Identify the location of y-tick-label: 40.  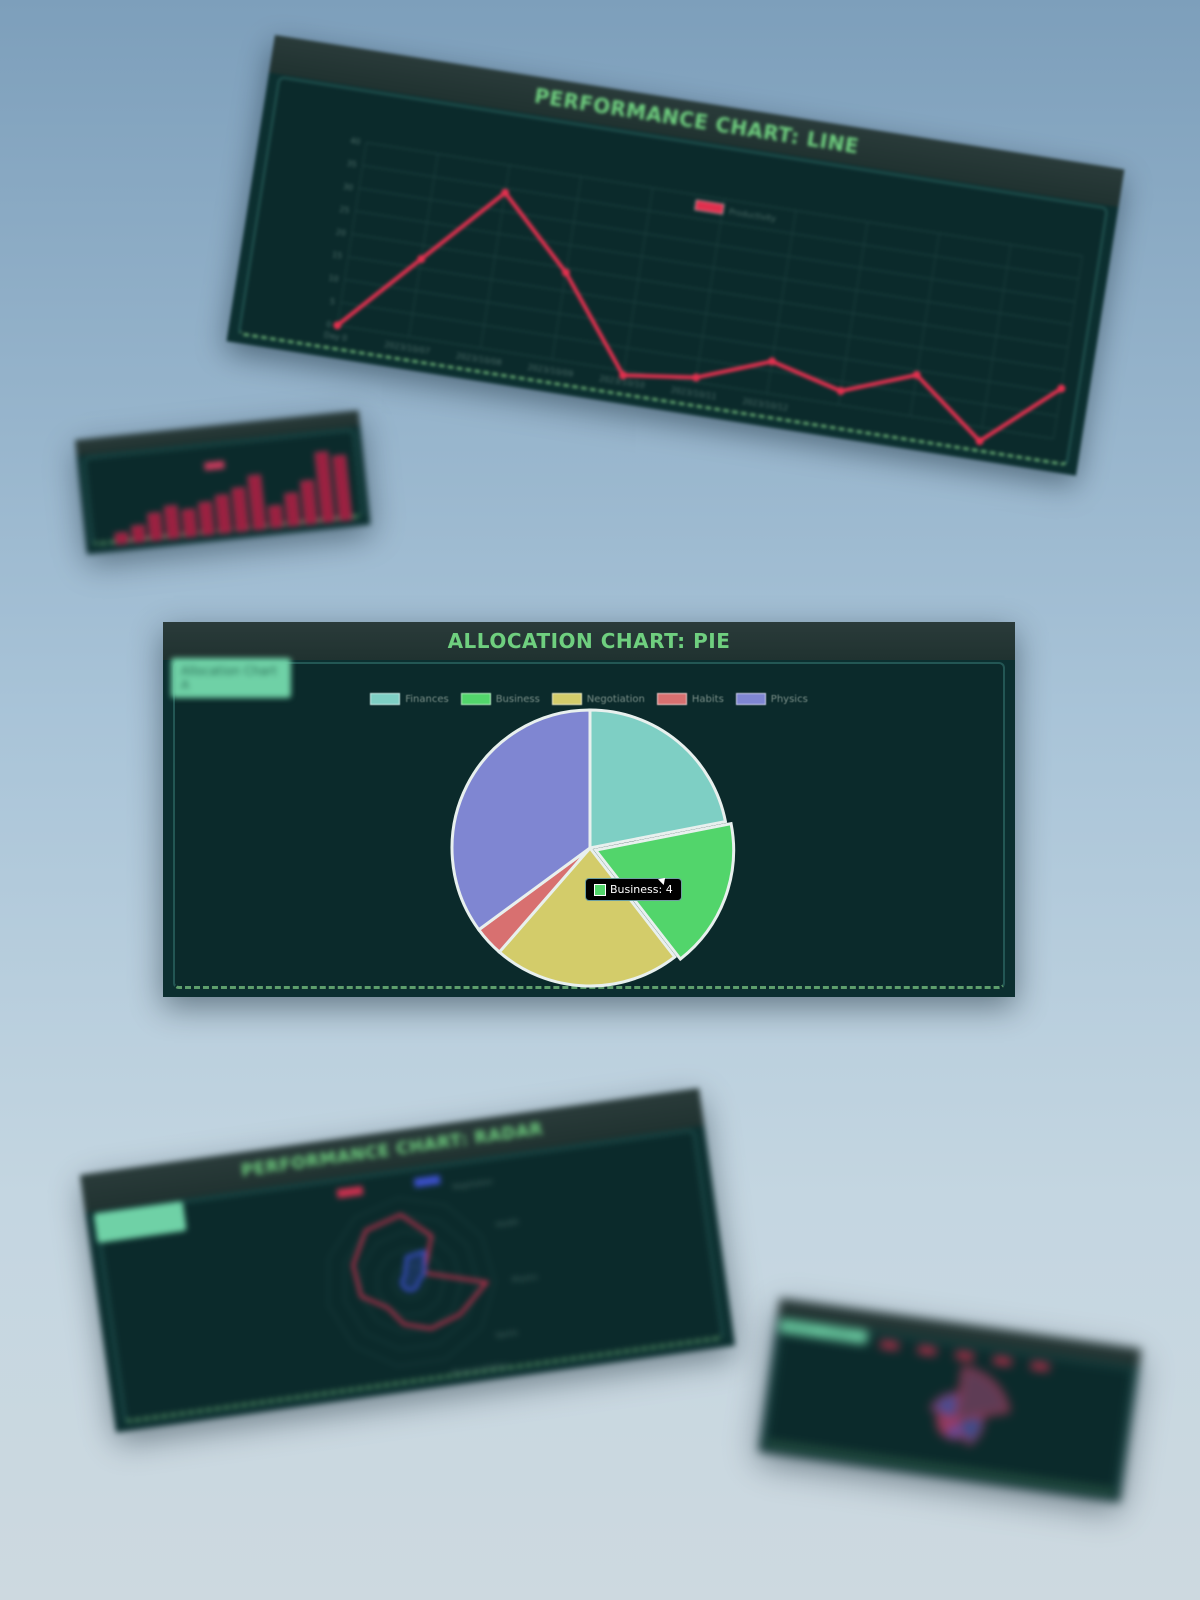
(355, 141).